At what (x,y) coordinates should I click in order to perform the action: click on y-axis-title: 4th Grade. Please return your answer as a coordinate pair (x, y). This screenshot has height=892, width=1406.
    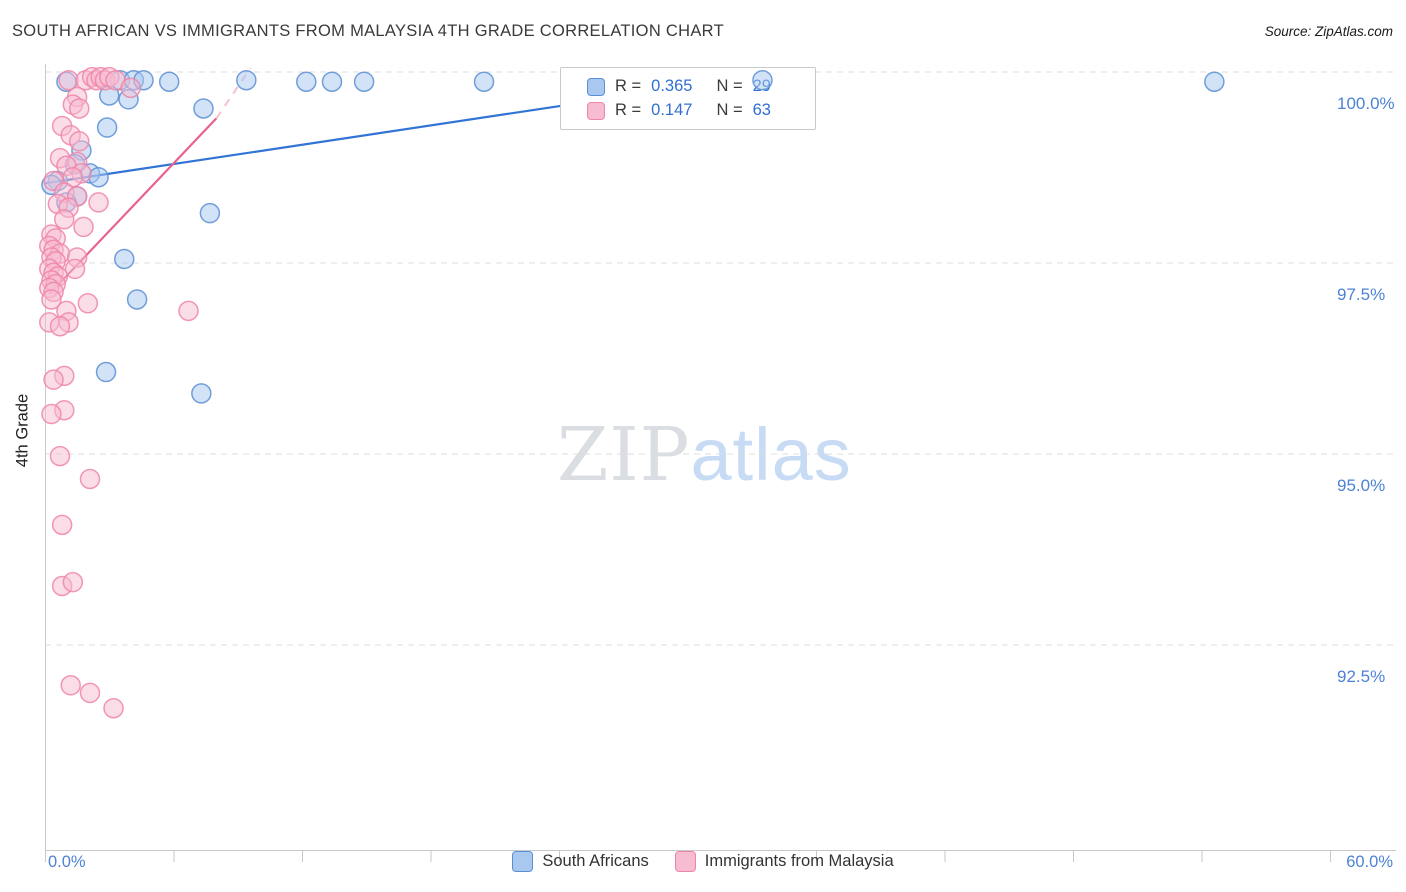
    Looking at the image, I should click on (22, 430).